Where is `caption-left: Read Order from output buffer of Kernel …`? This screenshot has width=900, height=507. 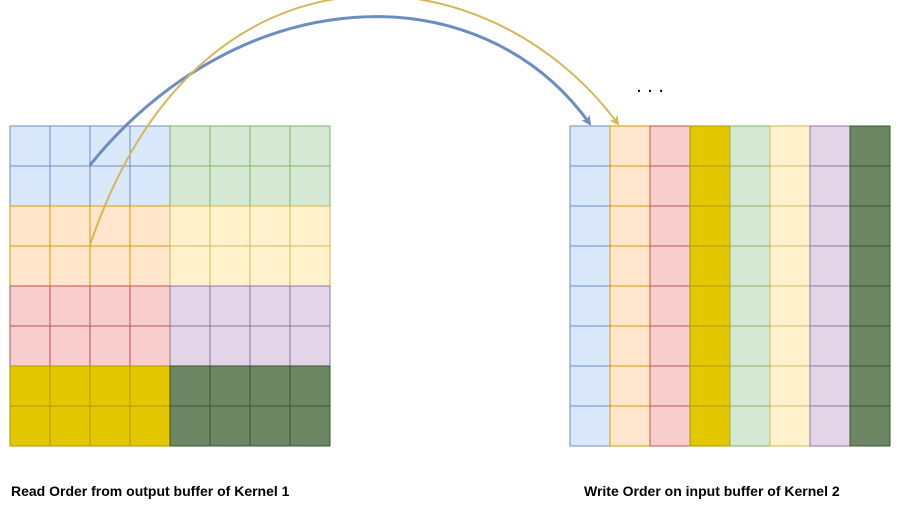 caption-left: Read Order from output buffer of Kernel … is located at coordinates (150, 491).